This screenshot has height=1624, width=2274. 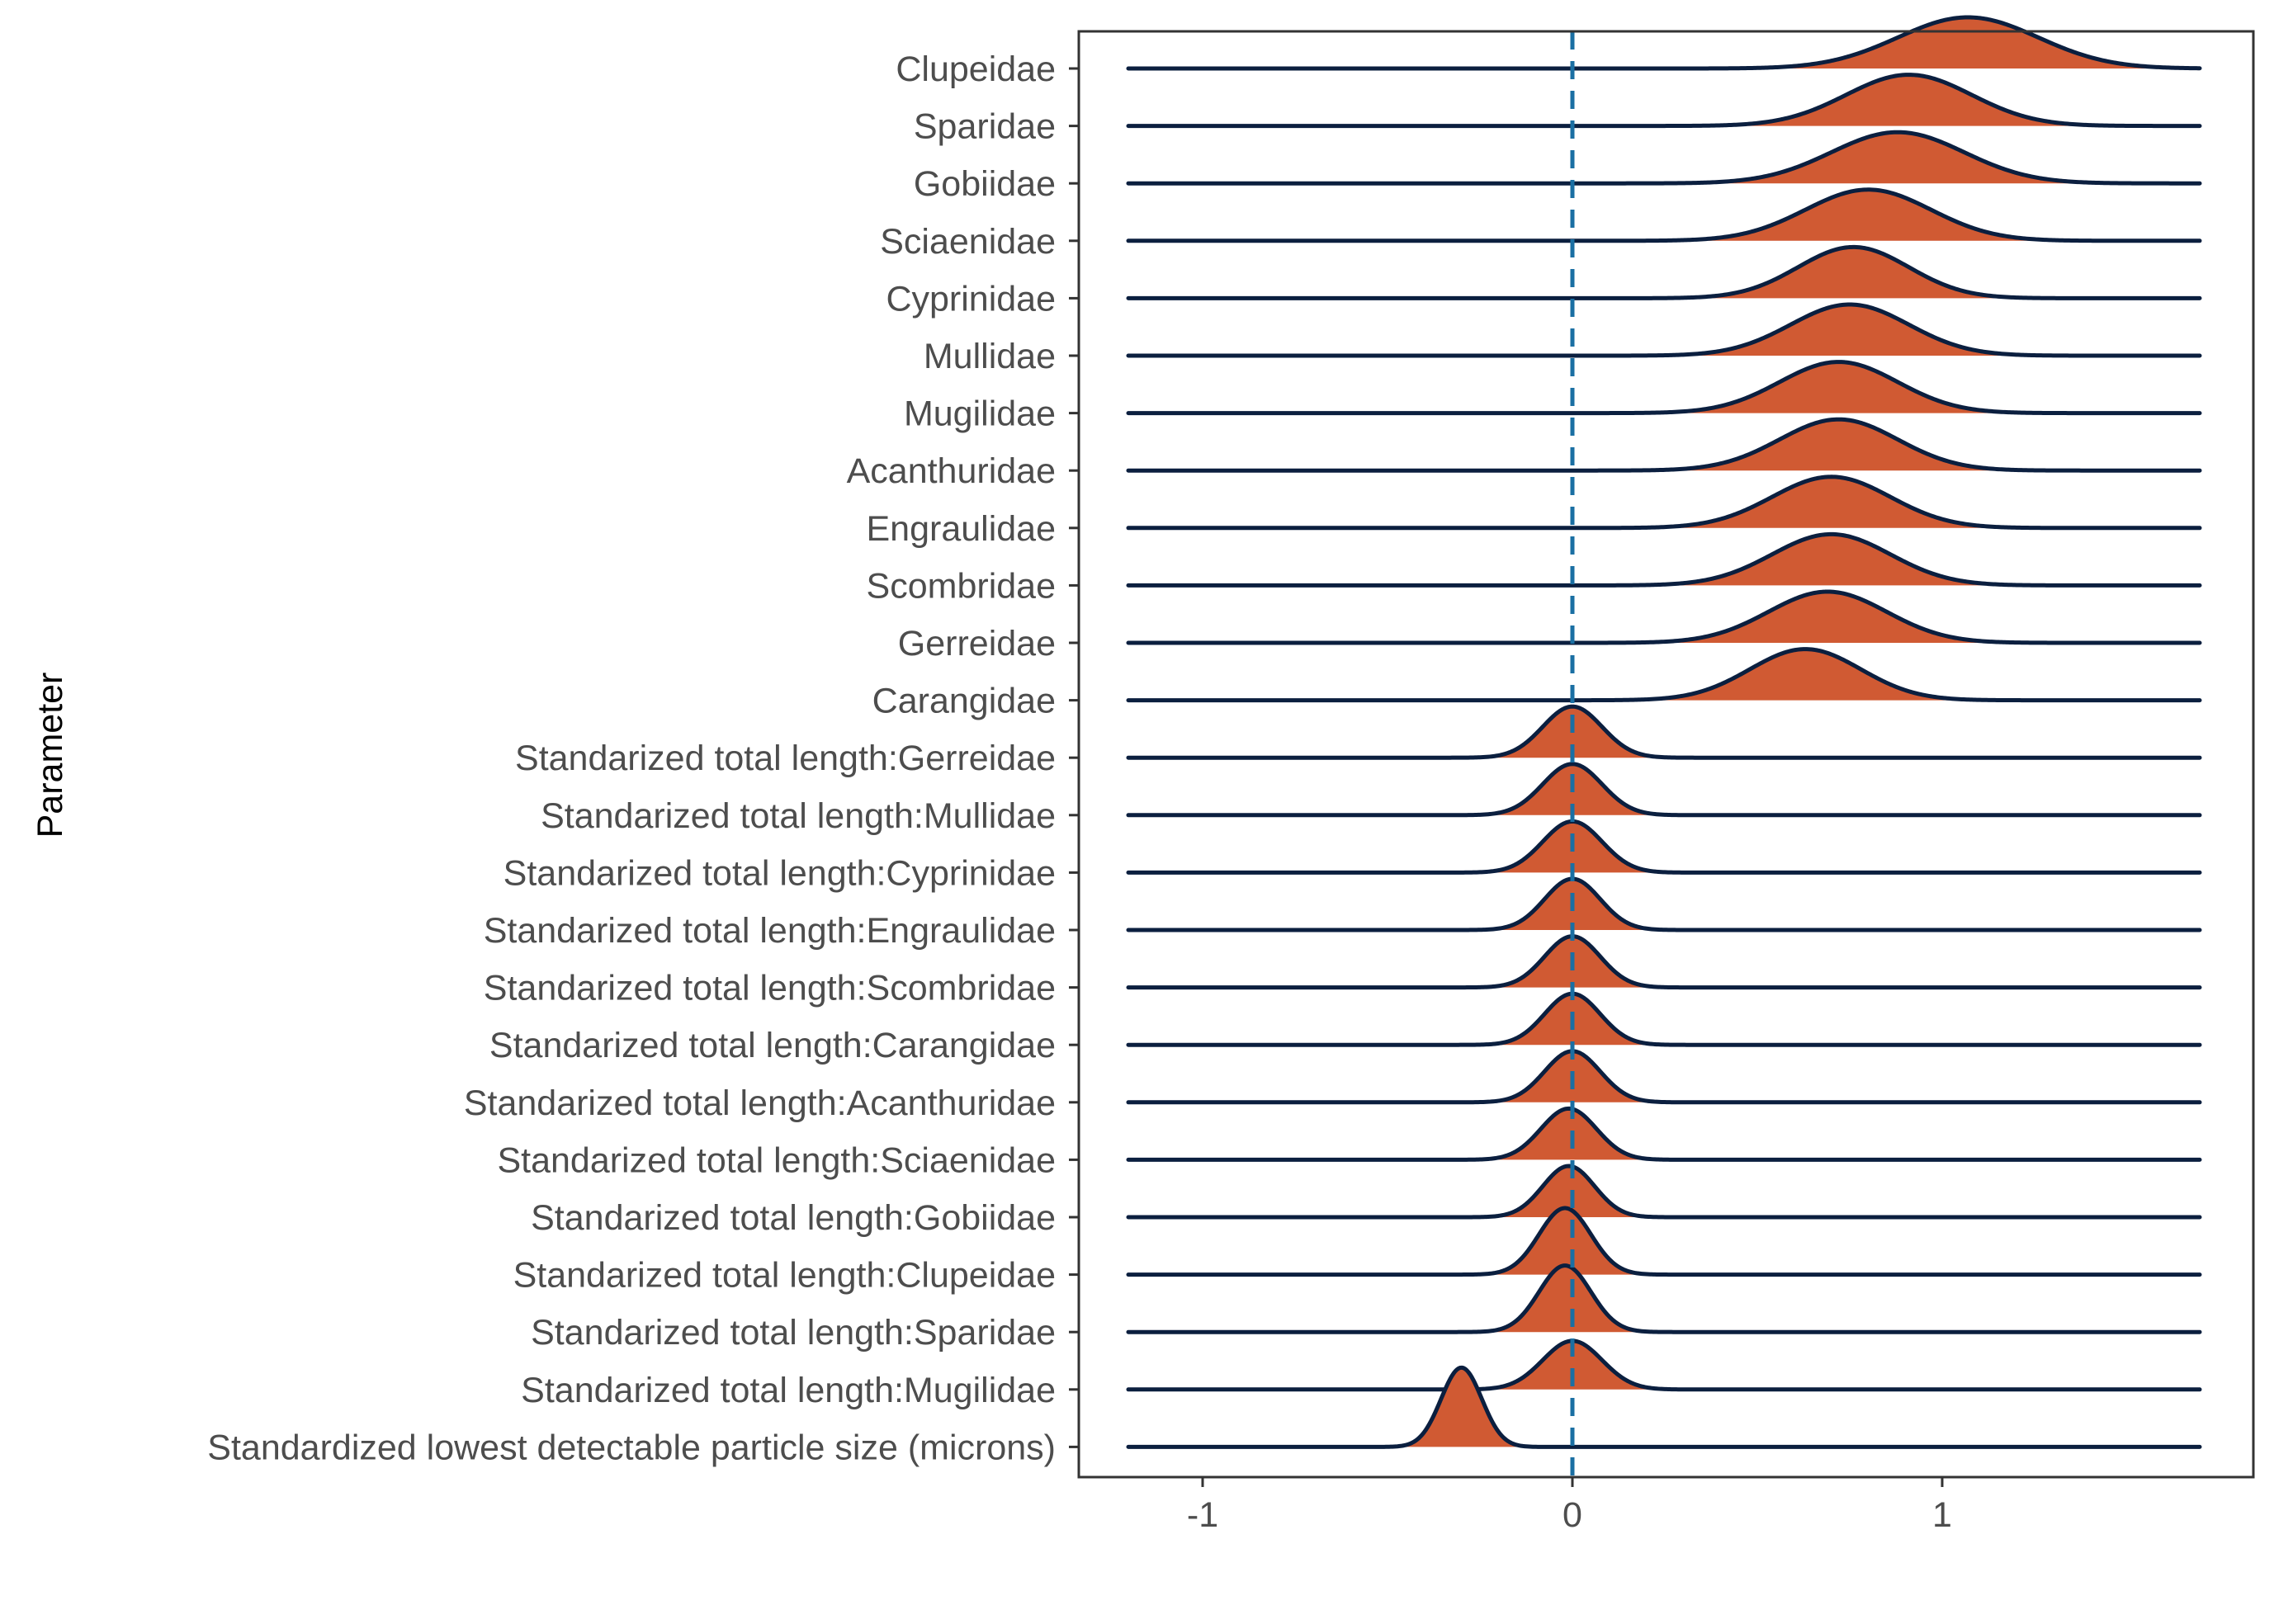 I want to click on y-tick-label: Scombridae, so click(x=961, y=586).